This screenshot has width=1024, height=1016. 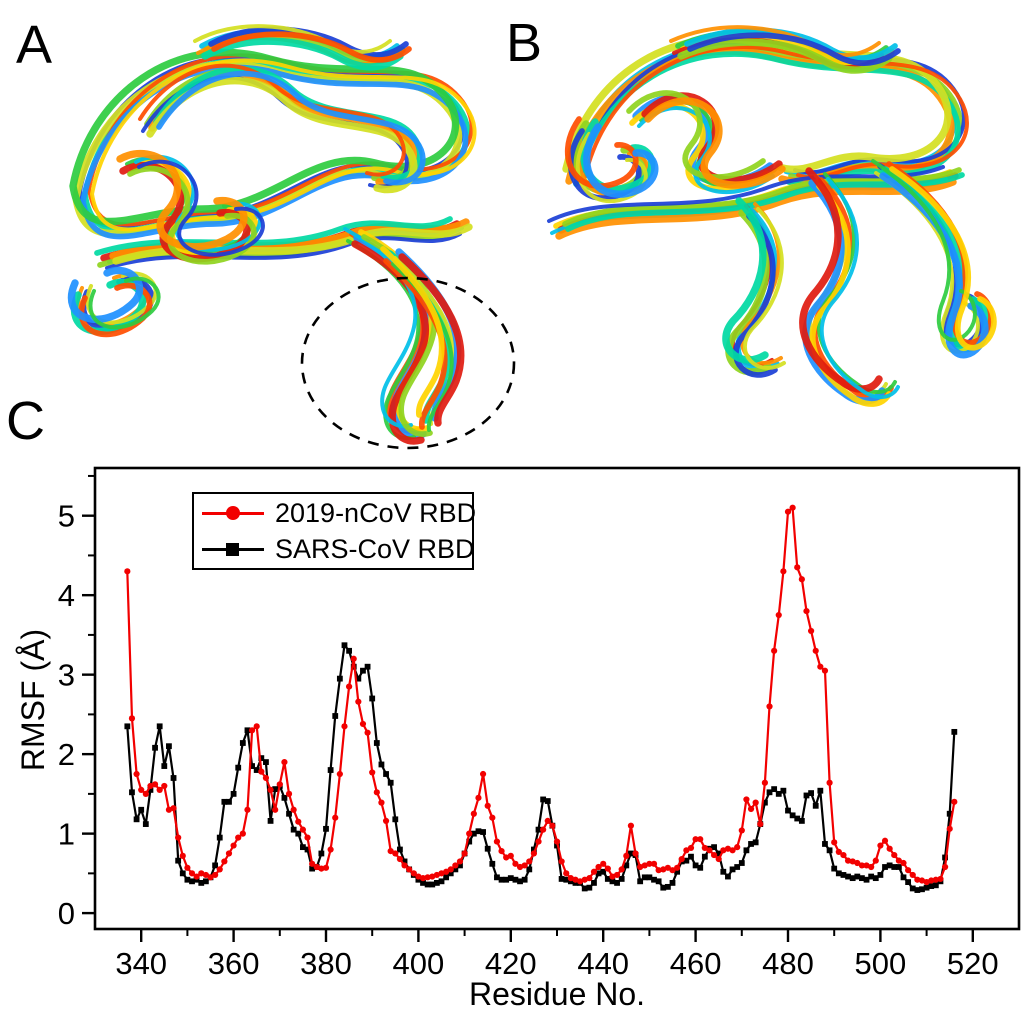 I want to click on svg-text: 1, so click(x=66, y=834).